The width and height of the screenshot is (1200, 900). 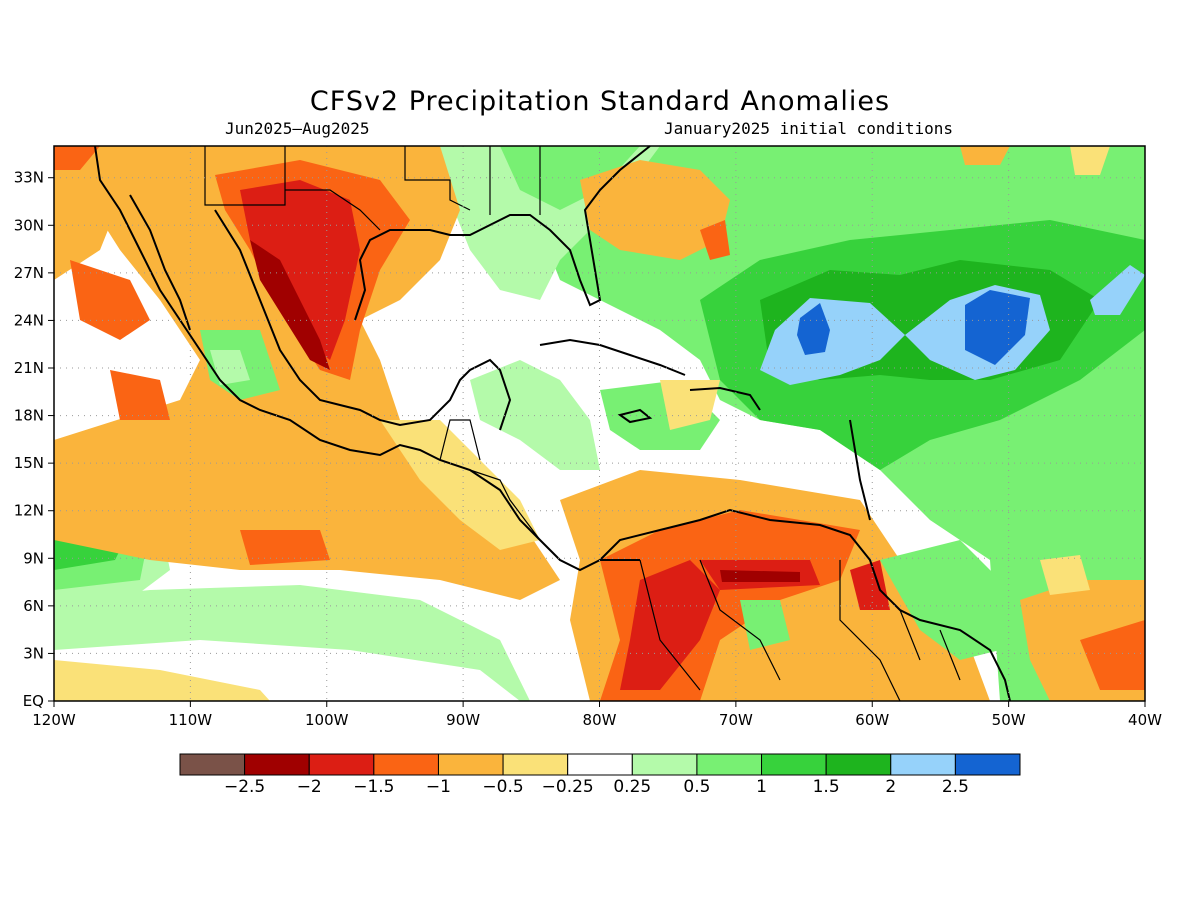 I want to click on x-tick-label: 80W, so click(x=600, y=720).